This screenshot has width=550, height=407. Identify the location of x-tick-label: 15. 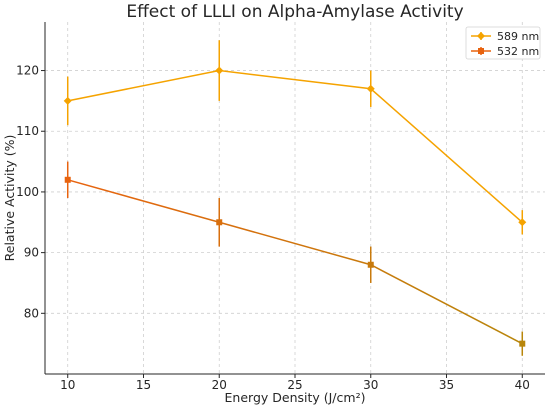
(143, 385).